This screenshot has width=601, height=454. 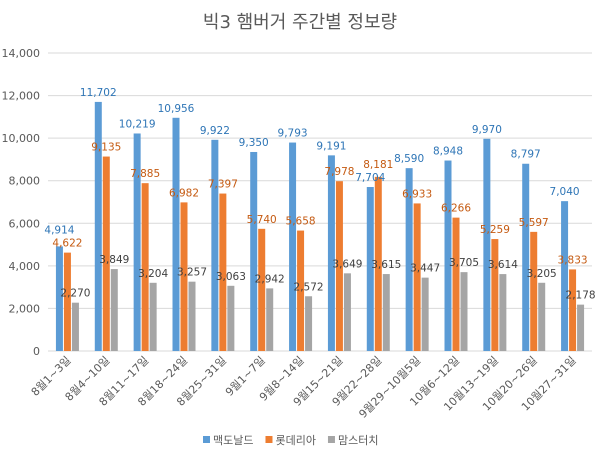 What do you see at coordinates (192, 273) in the screenshot?
I see `data-label: 3,257` at bounding box center [192, 273].